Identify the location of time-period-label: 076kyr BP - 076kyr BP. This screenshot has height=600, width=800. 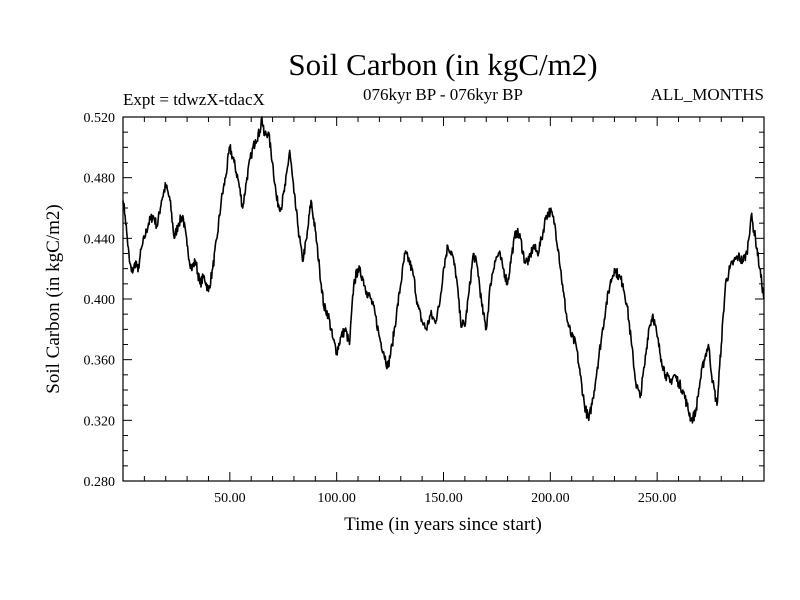
(443, 94).